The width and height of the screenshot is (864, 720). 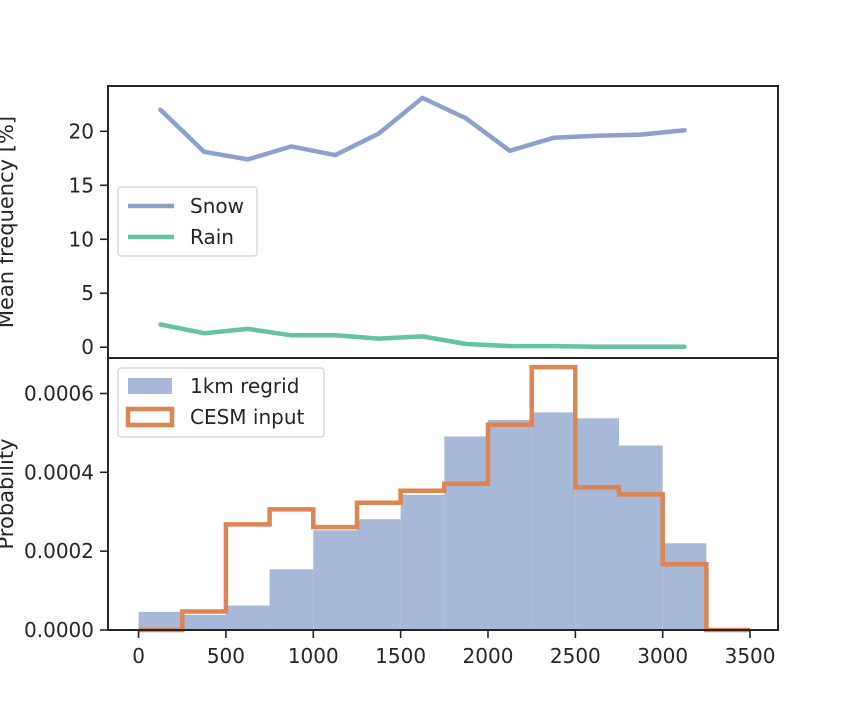 I want to click on x-tick-label: 2500, so click(x=575, y=656).